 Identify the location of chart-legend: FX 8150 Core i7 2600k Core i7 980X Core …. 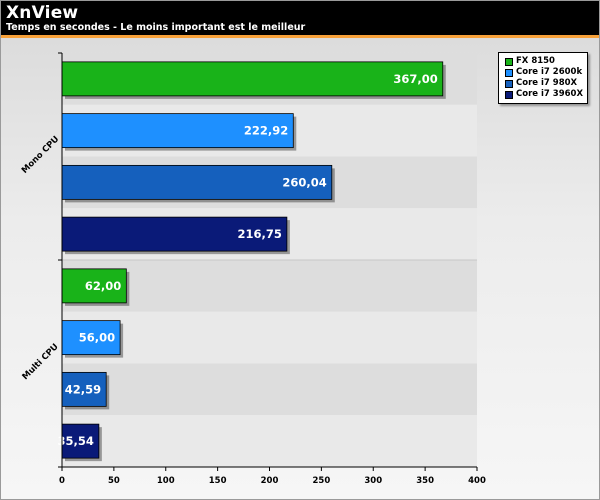
(543, 78).